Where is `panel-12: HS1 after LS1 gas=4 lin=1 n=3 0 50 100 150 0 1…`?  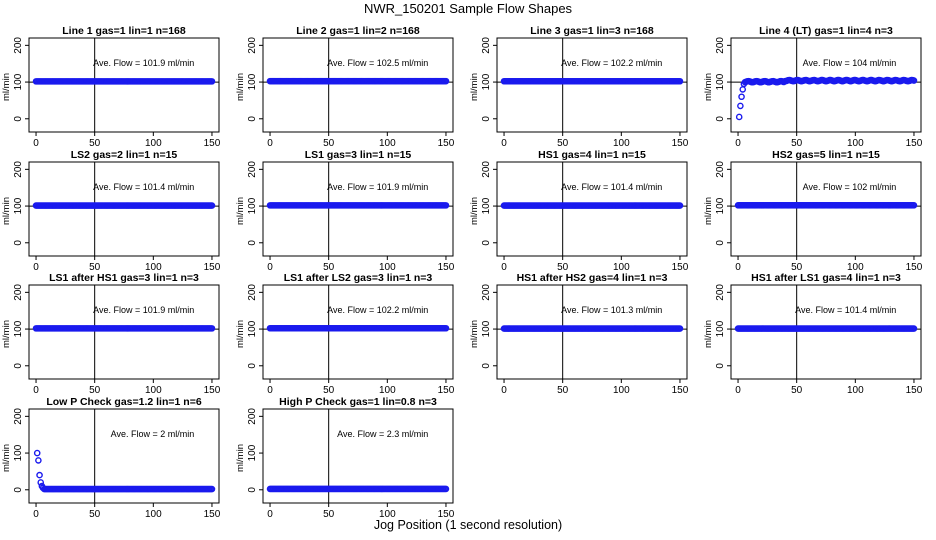
panel-12: HS1 after LS1 gas=4 lin=1 n=3 0 50 100 150 0 1… is located at coordinates (813, 334).